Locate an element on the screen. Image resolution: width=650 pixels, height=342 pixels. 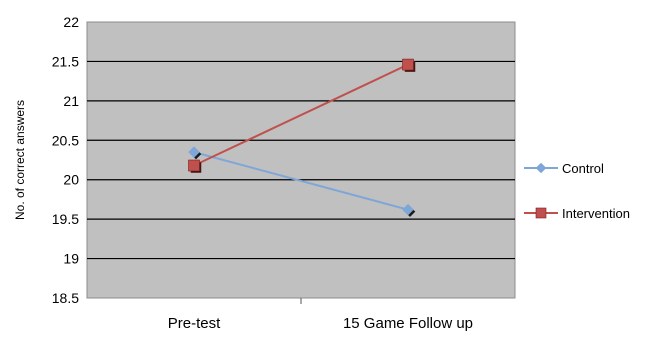
x-tick-label: 15 Game Follow up is located at coordinates (408, 323).